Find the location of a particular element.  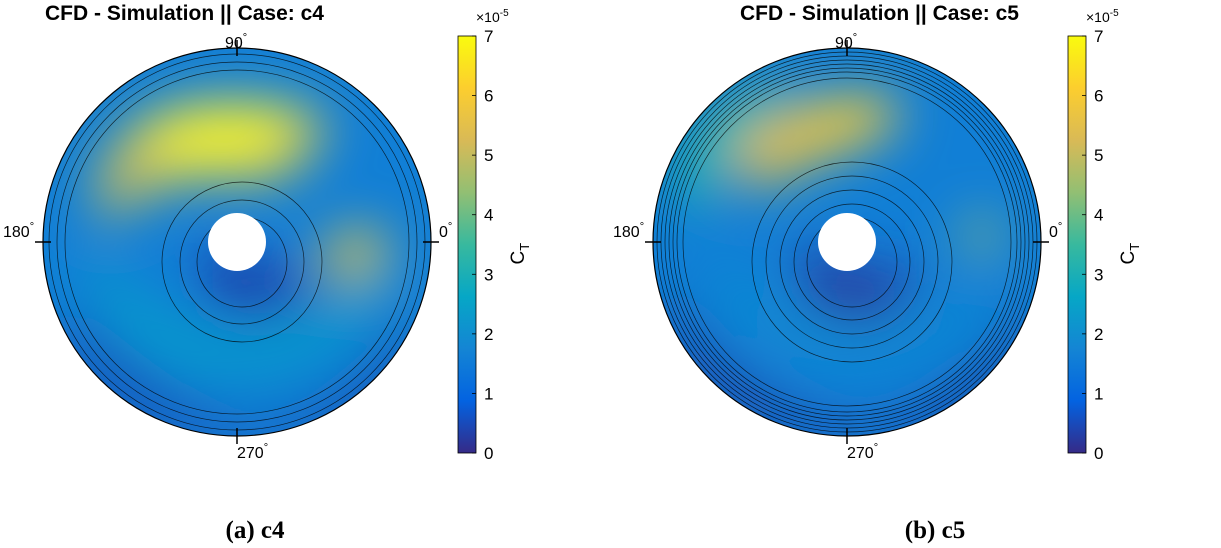

chart-title: CFD - Simulation || Case: c4 is located at coordinates (184, 13).